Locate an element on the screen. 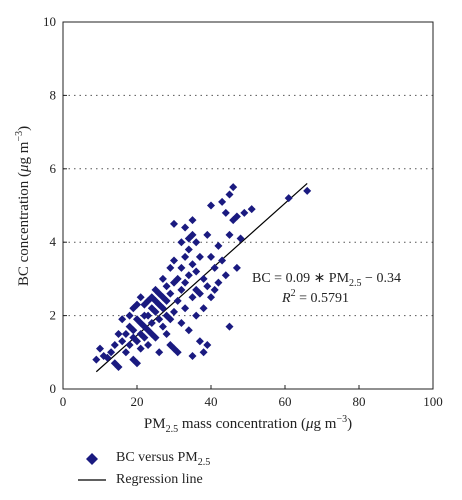 This screenshot has height=500, width=462. x-tick-label: 100 is located at coordinates (433, 401).